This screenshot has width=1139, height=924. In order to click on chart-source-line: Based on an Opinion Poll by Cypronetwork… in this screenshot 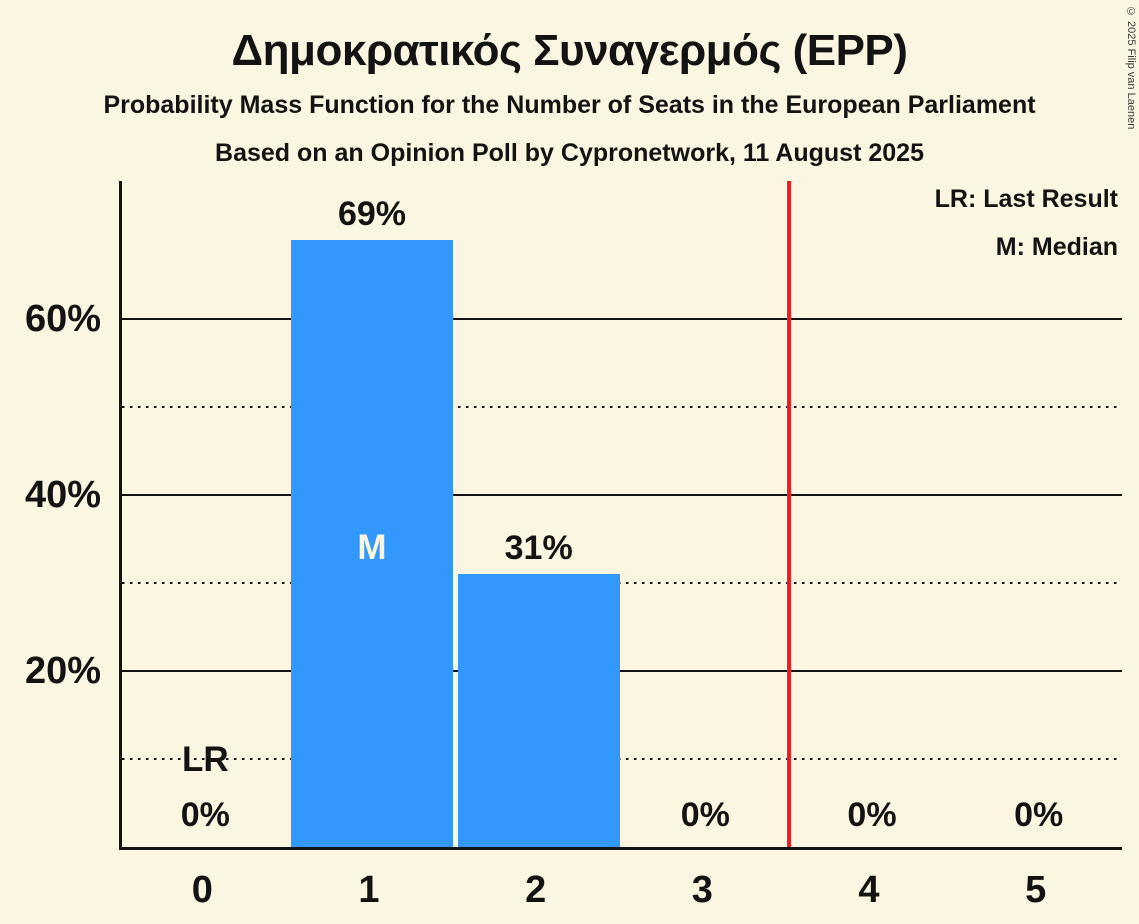, I will do `click(569, 153)`.